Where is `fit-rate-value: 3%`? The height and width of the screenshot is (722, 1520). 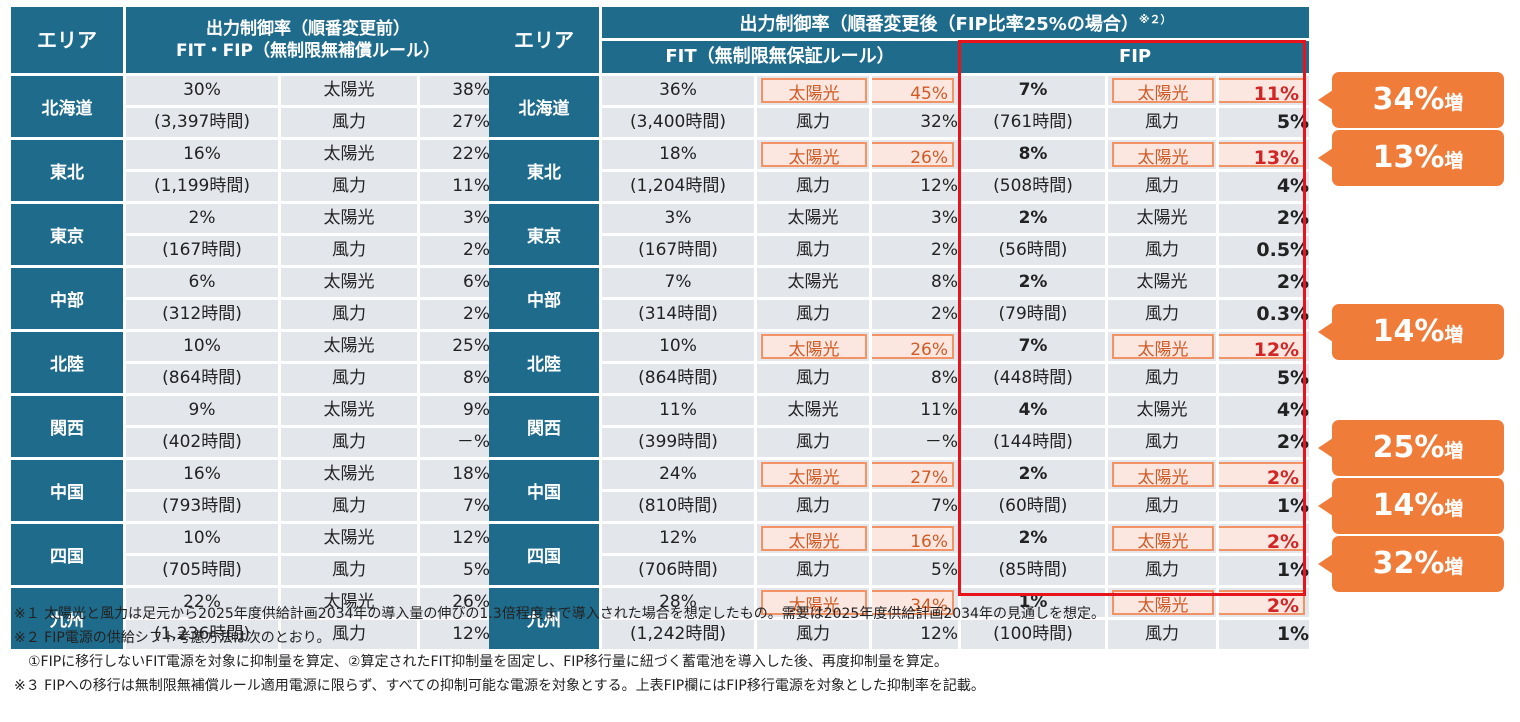 fit-rate-value: 3% is located at coordinates (678, 218).